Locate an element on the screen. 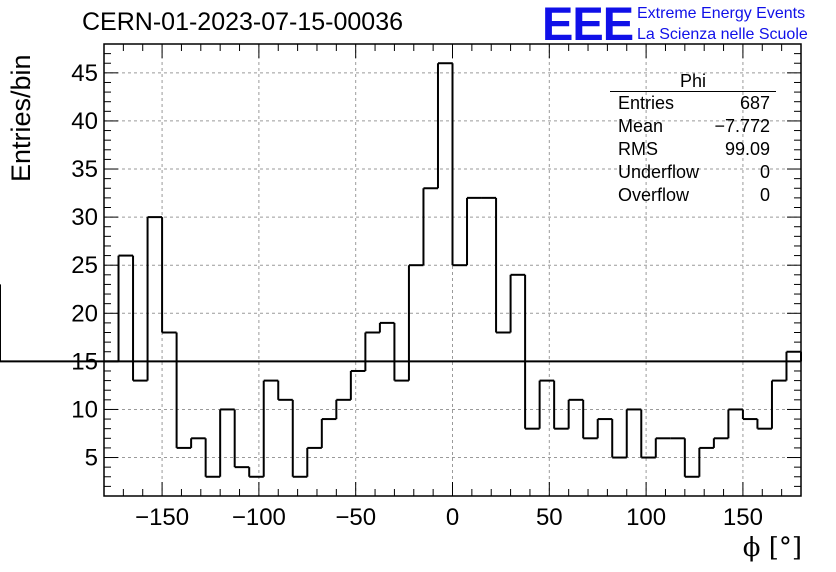 The width and height of the screenshot is (836, 572). x-tick-label: −50 is located at coordinates (355, 517).